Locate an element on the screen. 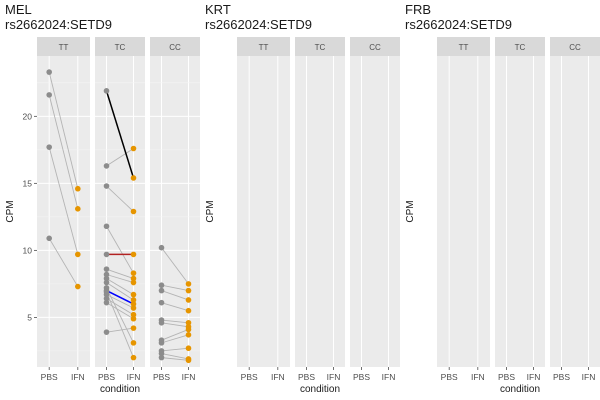 This screenshot has width=600, height=400. facet-tc-strip is located at coordinates (520, 46).